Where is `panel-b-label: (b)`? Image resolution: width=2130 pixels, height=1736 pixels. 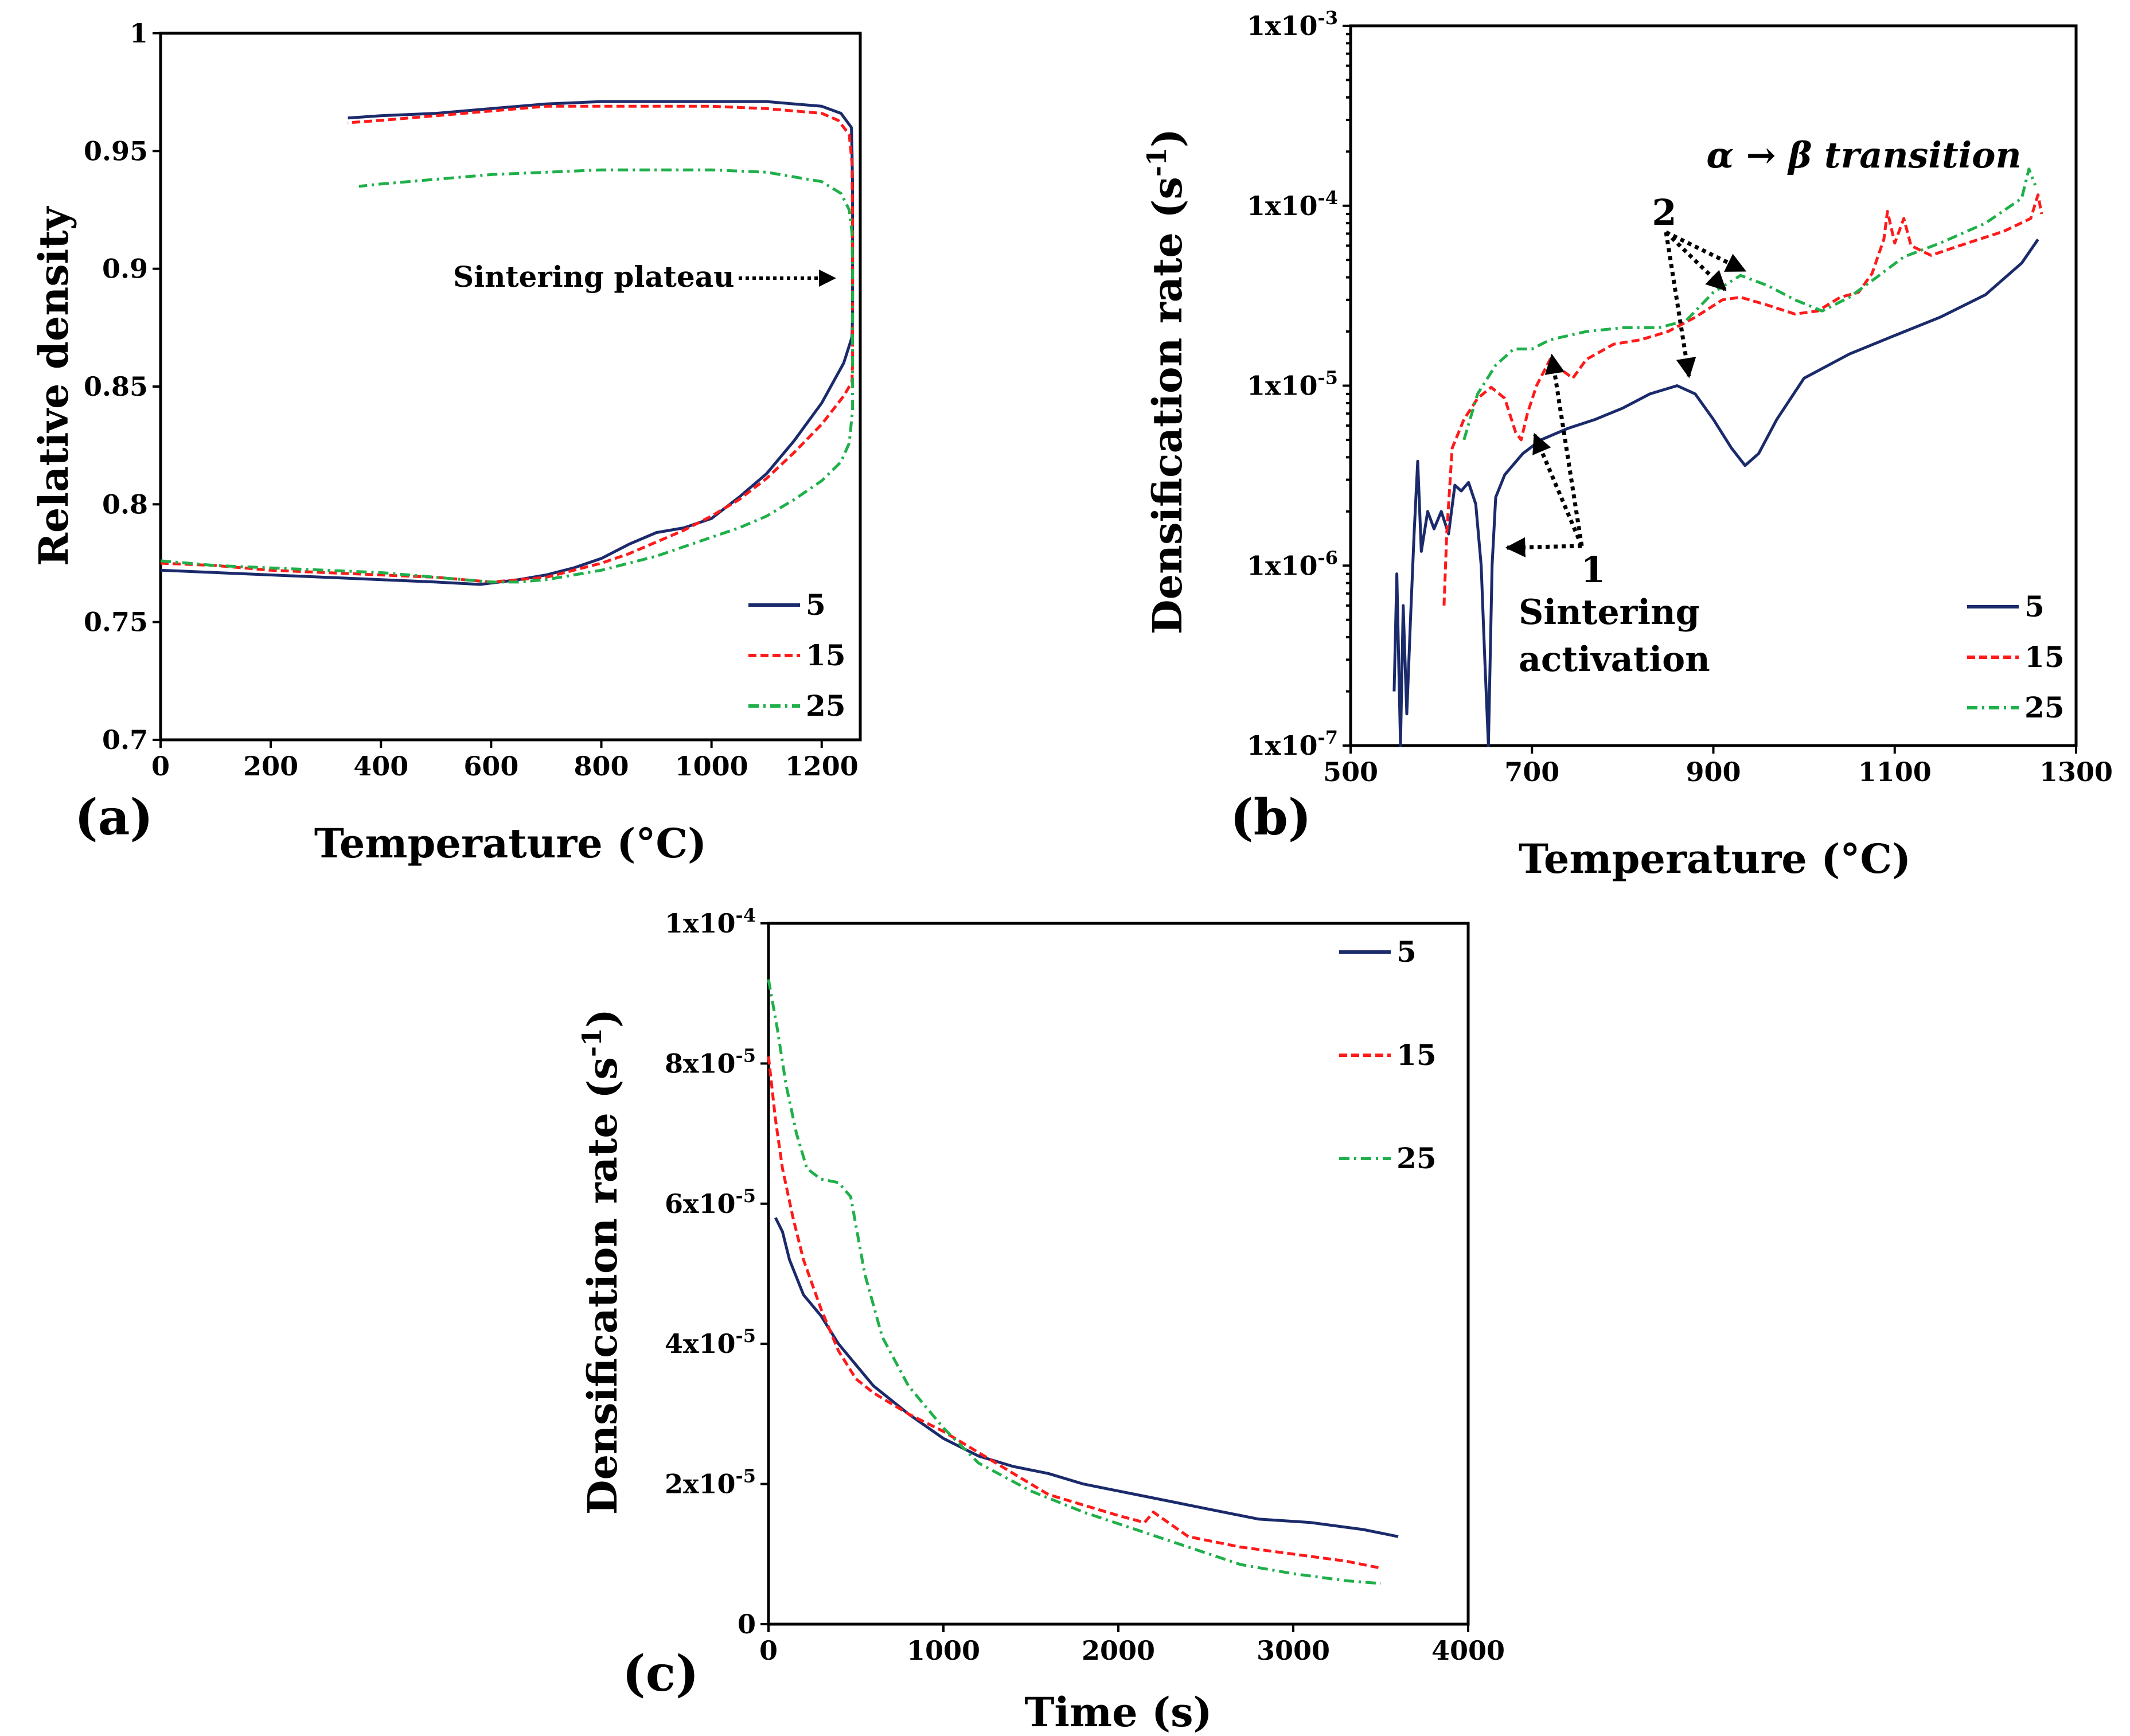
panel-b-label: (b) is located at coordinates (1271, 817).